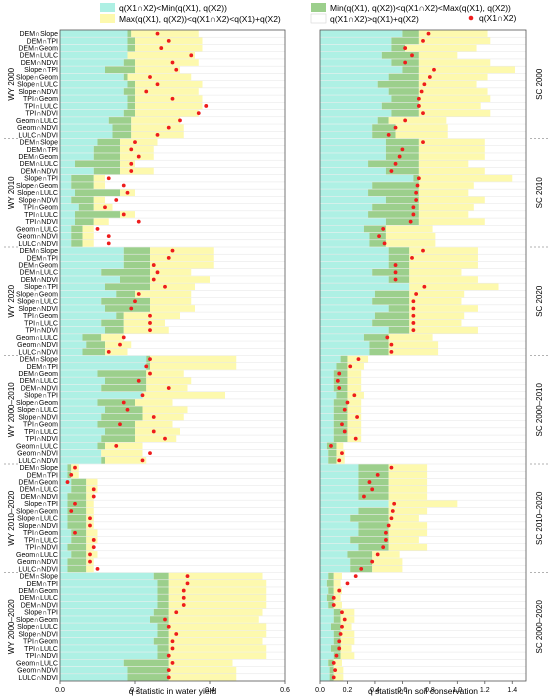  Describe the element at coordinates (40, 642) in the screenshot. I see `row-label: TPI∩Geom` at that location.